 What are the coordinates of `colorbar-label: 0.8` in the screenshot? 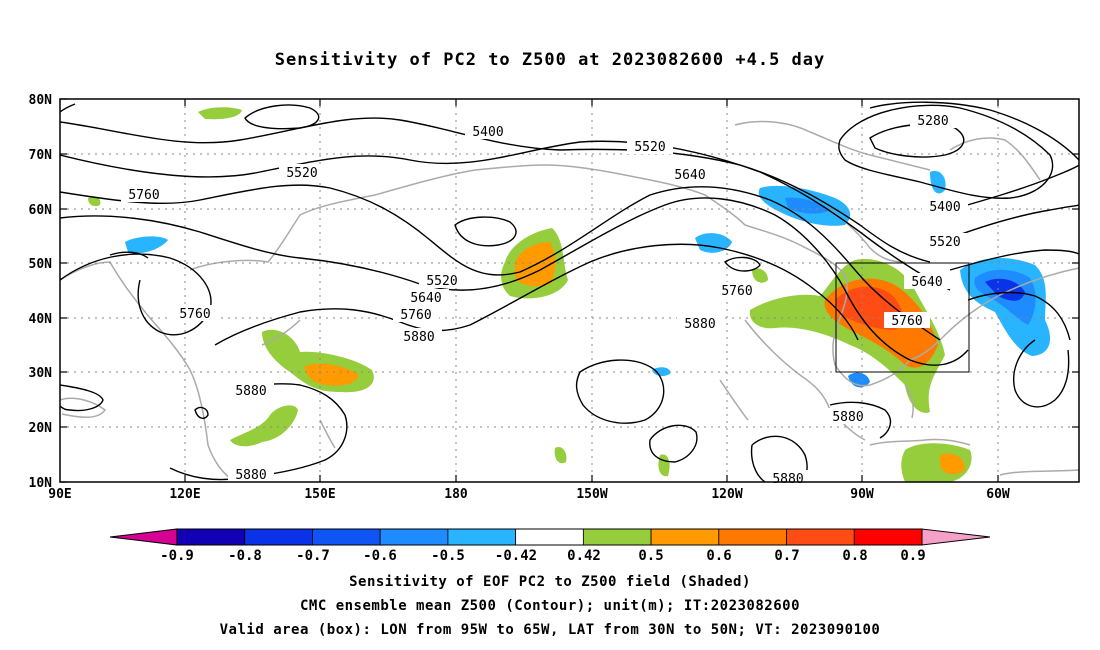 It's located at (854, 556).